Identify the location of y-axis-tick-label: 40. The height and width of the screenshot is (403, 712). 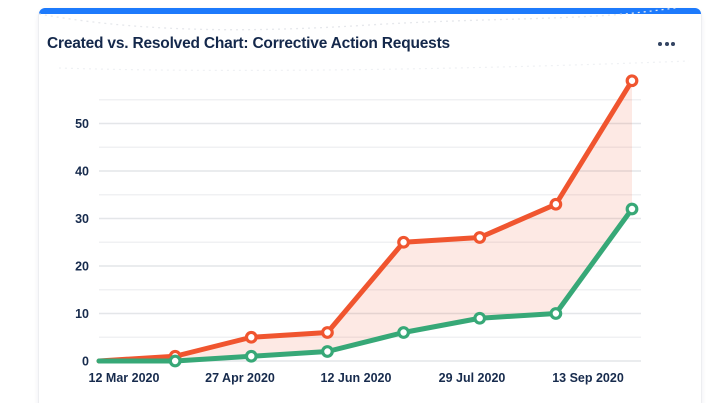
(82, 171).